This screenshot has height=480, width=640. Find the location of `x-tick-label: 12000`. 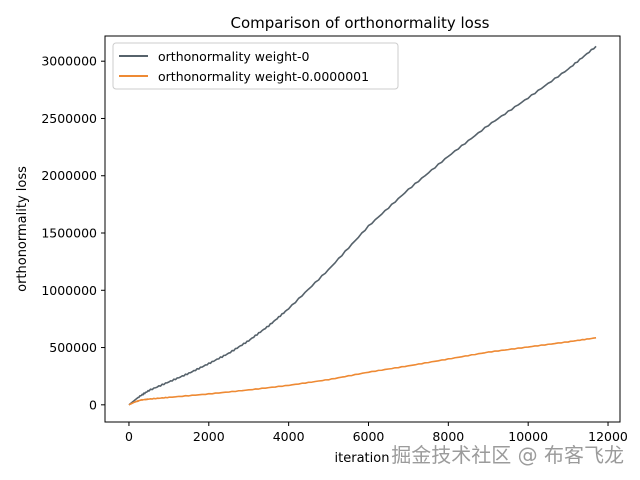

x-tick-label: 12000 is located at coordinates (608, 436).